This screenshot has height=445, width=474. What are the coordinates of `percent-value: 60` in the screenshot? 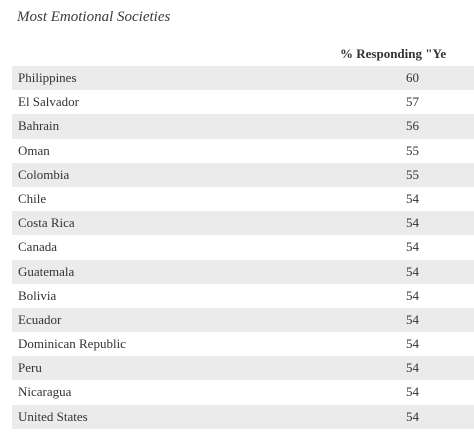 It's located at (412, 77).